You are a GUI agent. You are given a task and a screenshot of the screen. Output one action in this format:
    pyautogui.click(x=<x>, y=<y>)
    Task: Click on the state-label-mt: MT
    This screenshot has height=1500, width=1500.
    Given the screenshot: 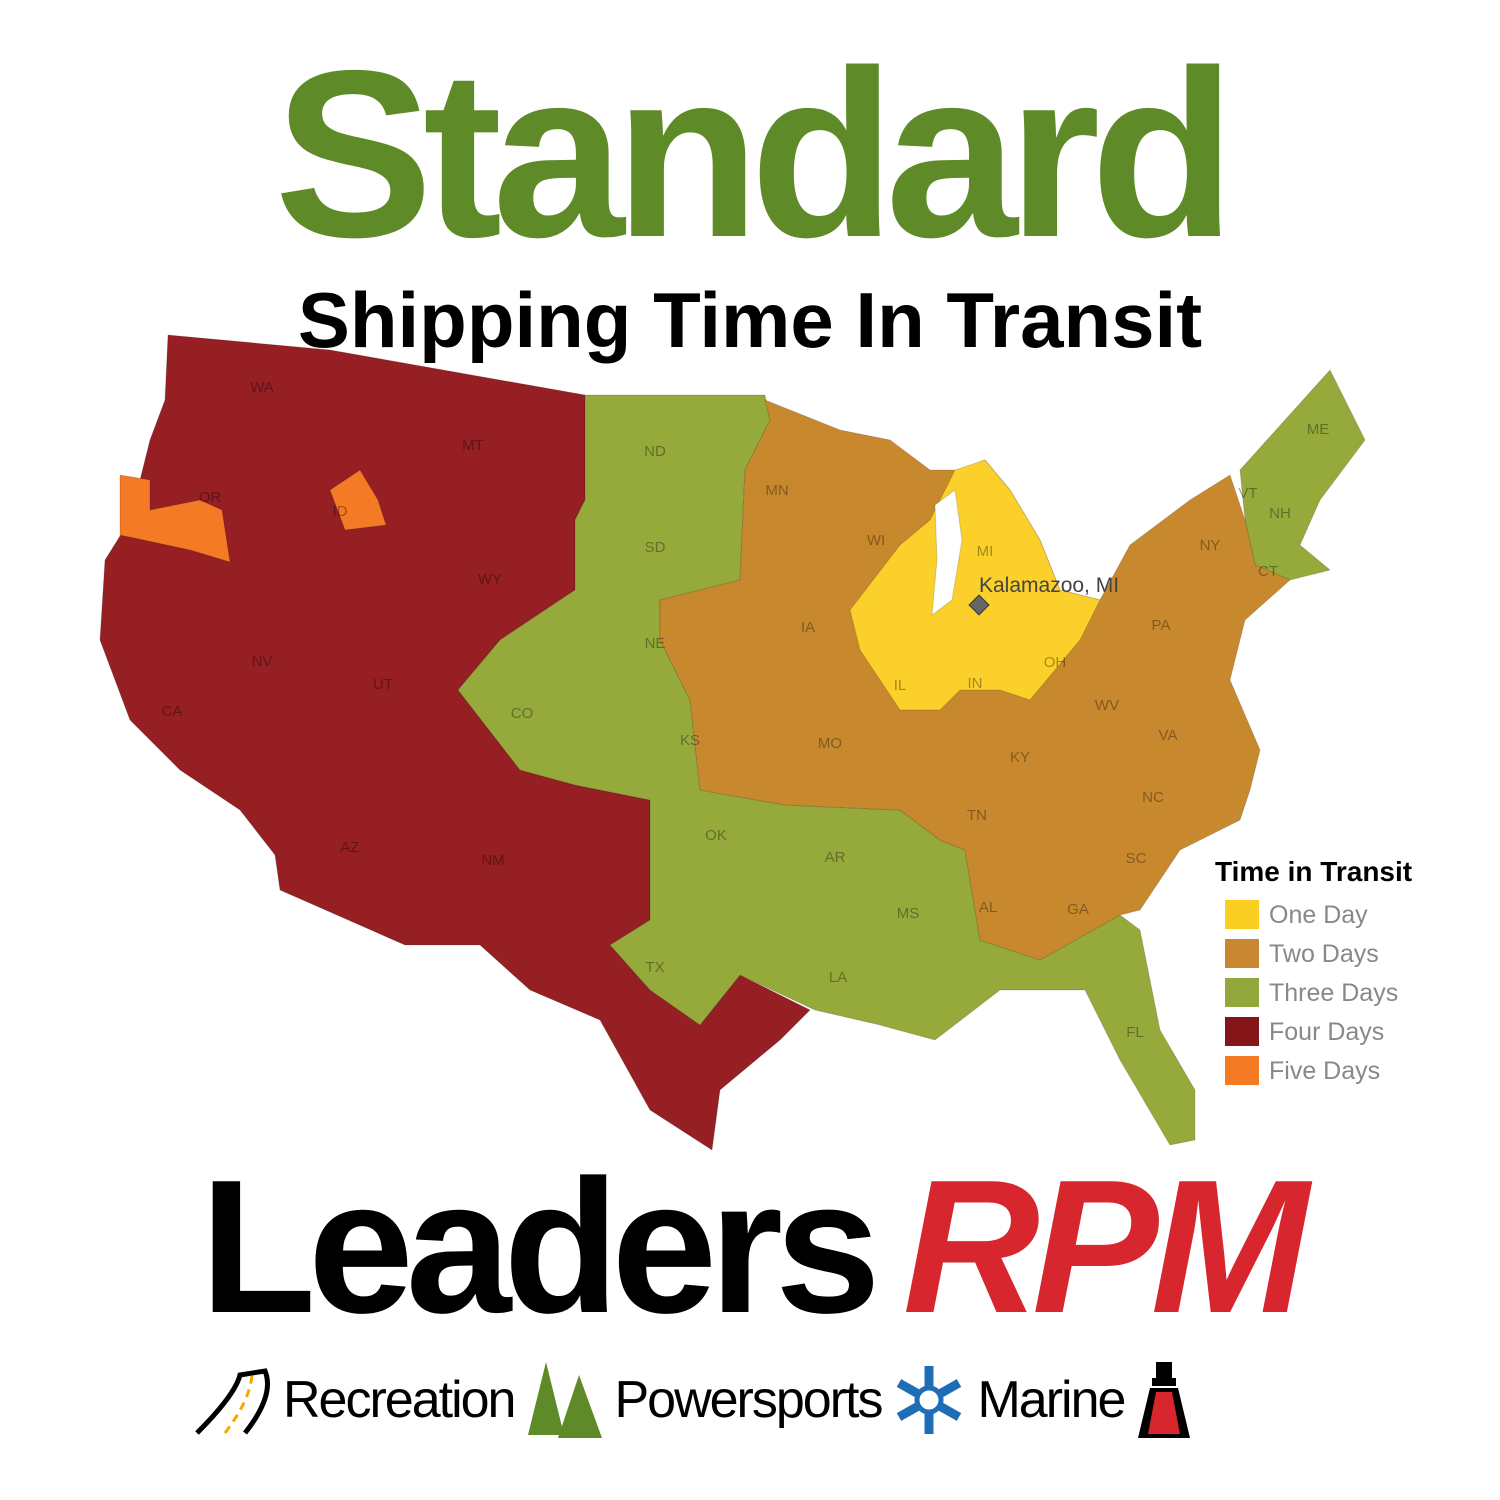 What is the action you would take?
    pyautogui.click(x=473, y=445)
    